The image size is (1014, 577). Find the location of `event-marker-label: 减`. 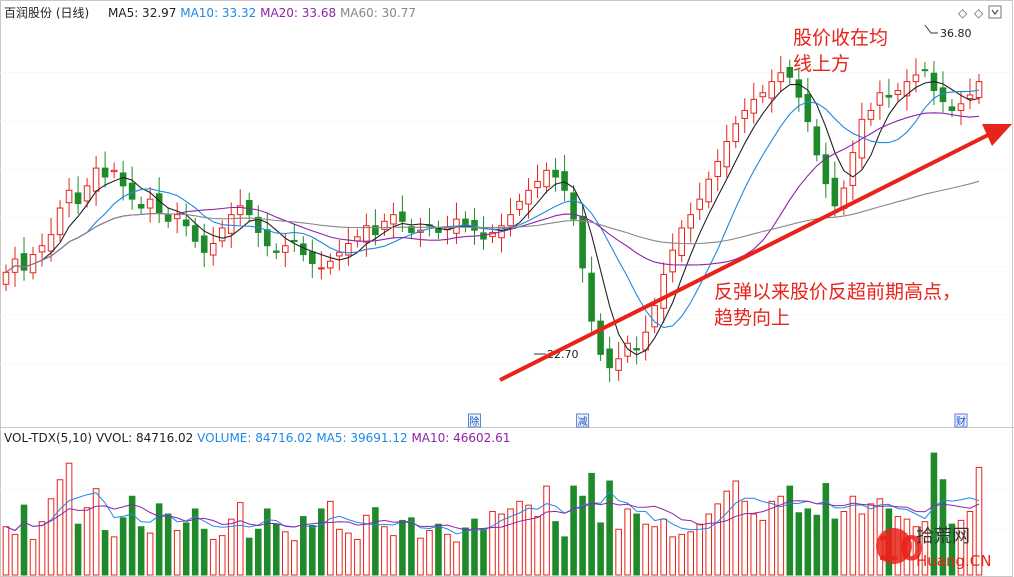

event-marker-label: 减 is located at coordinates (583, 422).